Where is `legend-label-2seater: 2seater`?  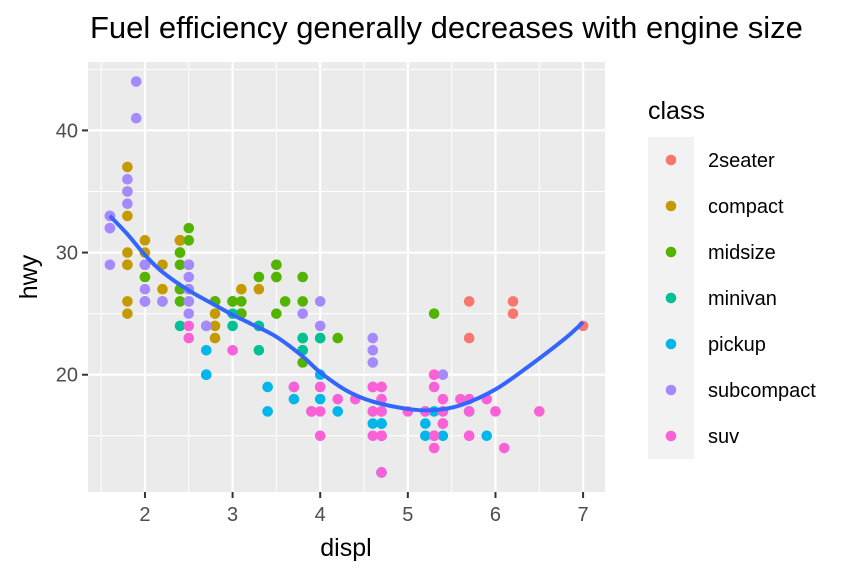 legend-label-2seater: 2seater is located at coordinates (741, 161).